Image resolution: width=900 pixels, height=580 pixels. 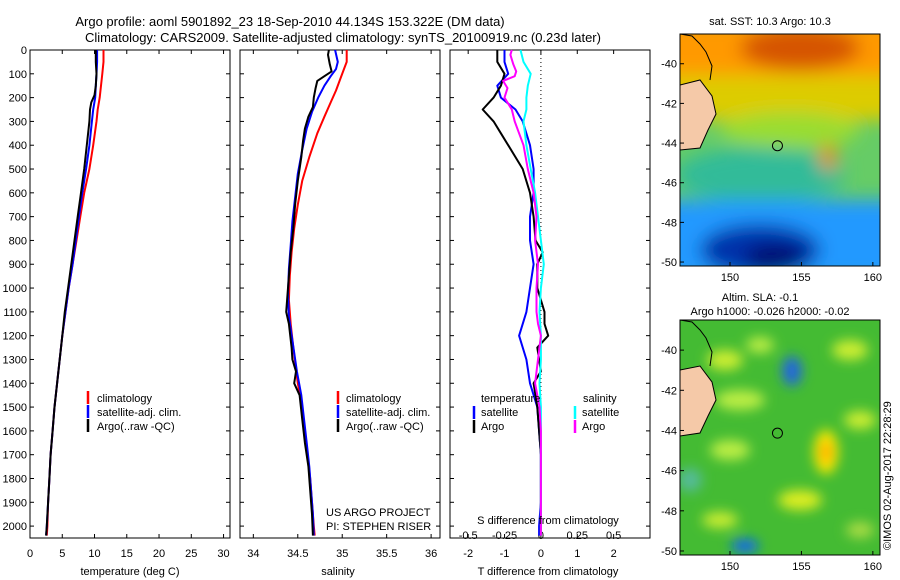 I want to click on depth-tick-label: 1500, so click(x=15, y=408).